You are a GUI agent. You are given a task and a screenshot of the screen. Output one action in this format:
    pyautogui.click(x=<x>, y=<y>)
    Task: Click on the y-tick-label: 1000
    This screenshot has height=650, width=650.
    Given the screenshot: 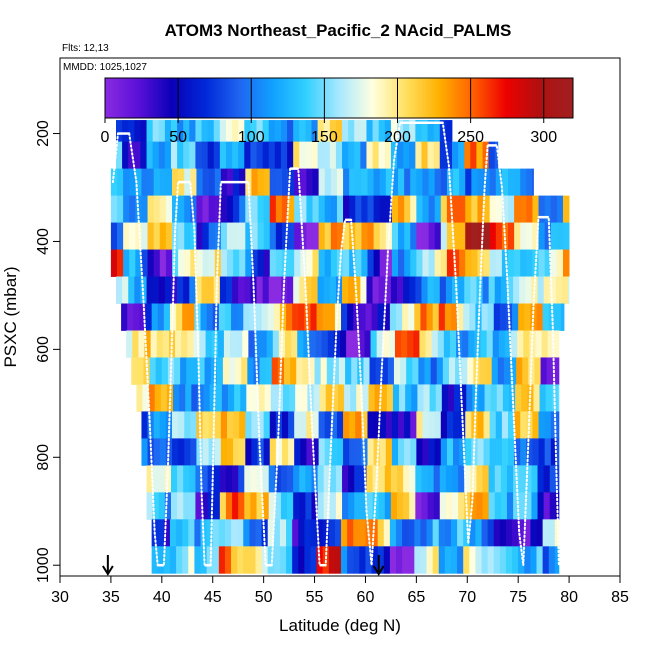 What is the action you would take?
    pyautogui.click(x=43, y=565)
    